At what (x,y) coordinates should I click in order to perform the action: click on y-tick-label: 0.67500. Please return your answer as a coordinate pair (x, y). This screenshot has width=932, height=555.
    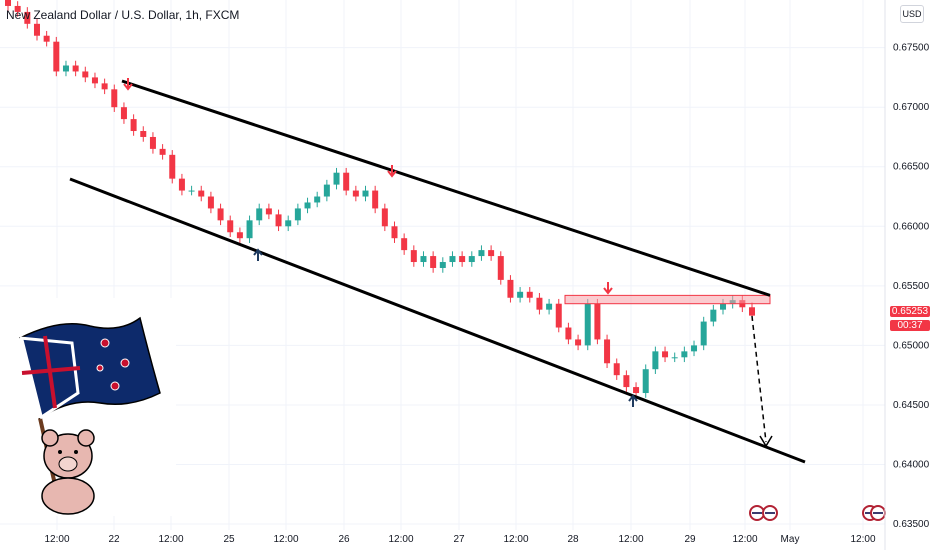
    Looking at the image, I should click on (911, 48).